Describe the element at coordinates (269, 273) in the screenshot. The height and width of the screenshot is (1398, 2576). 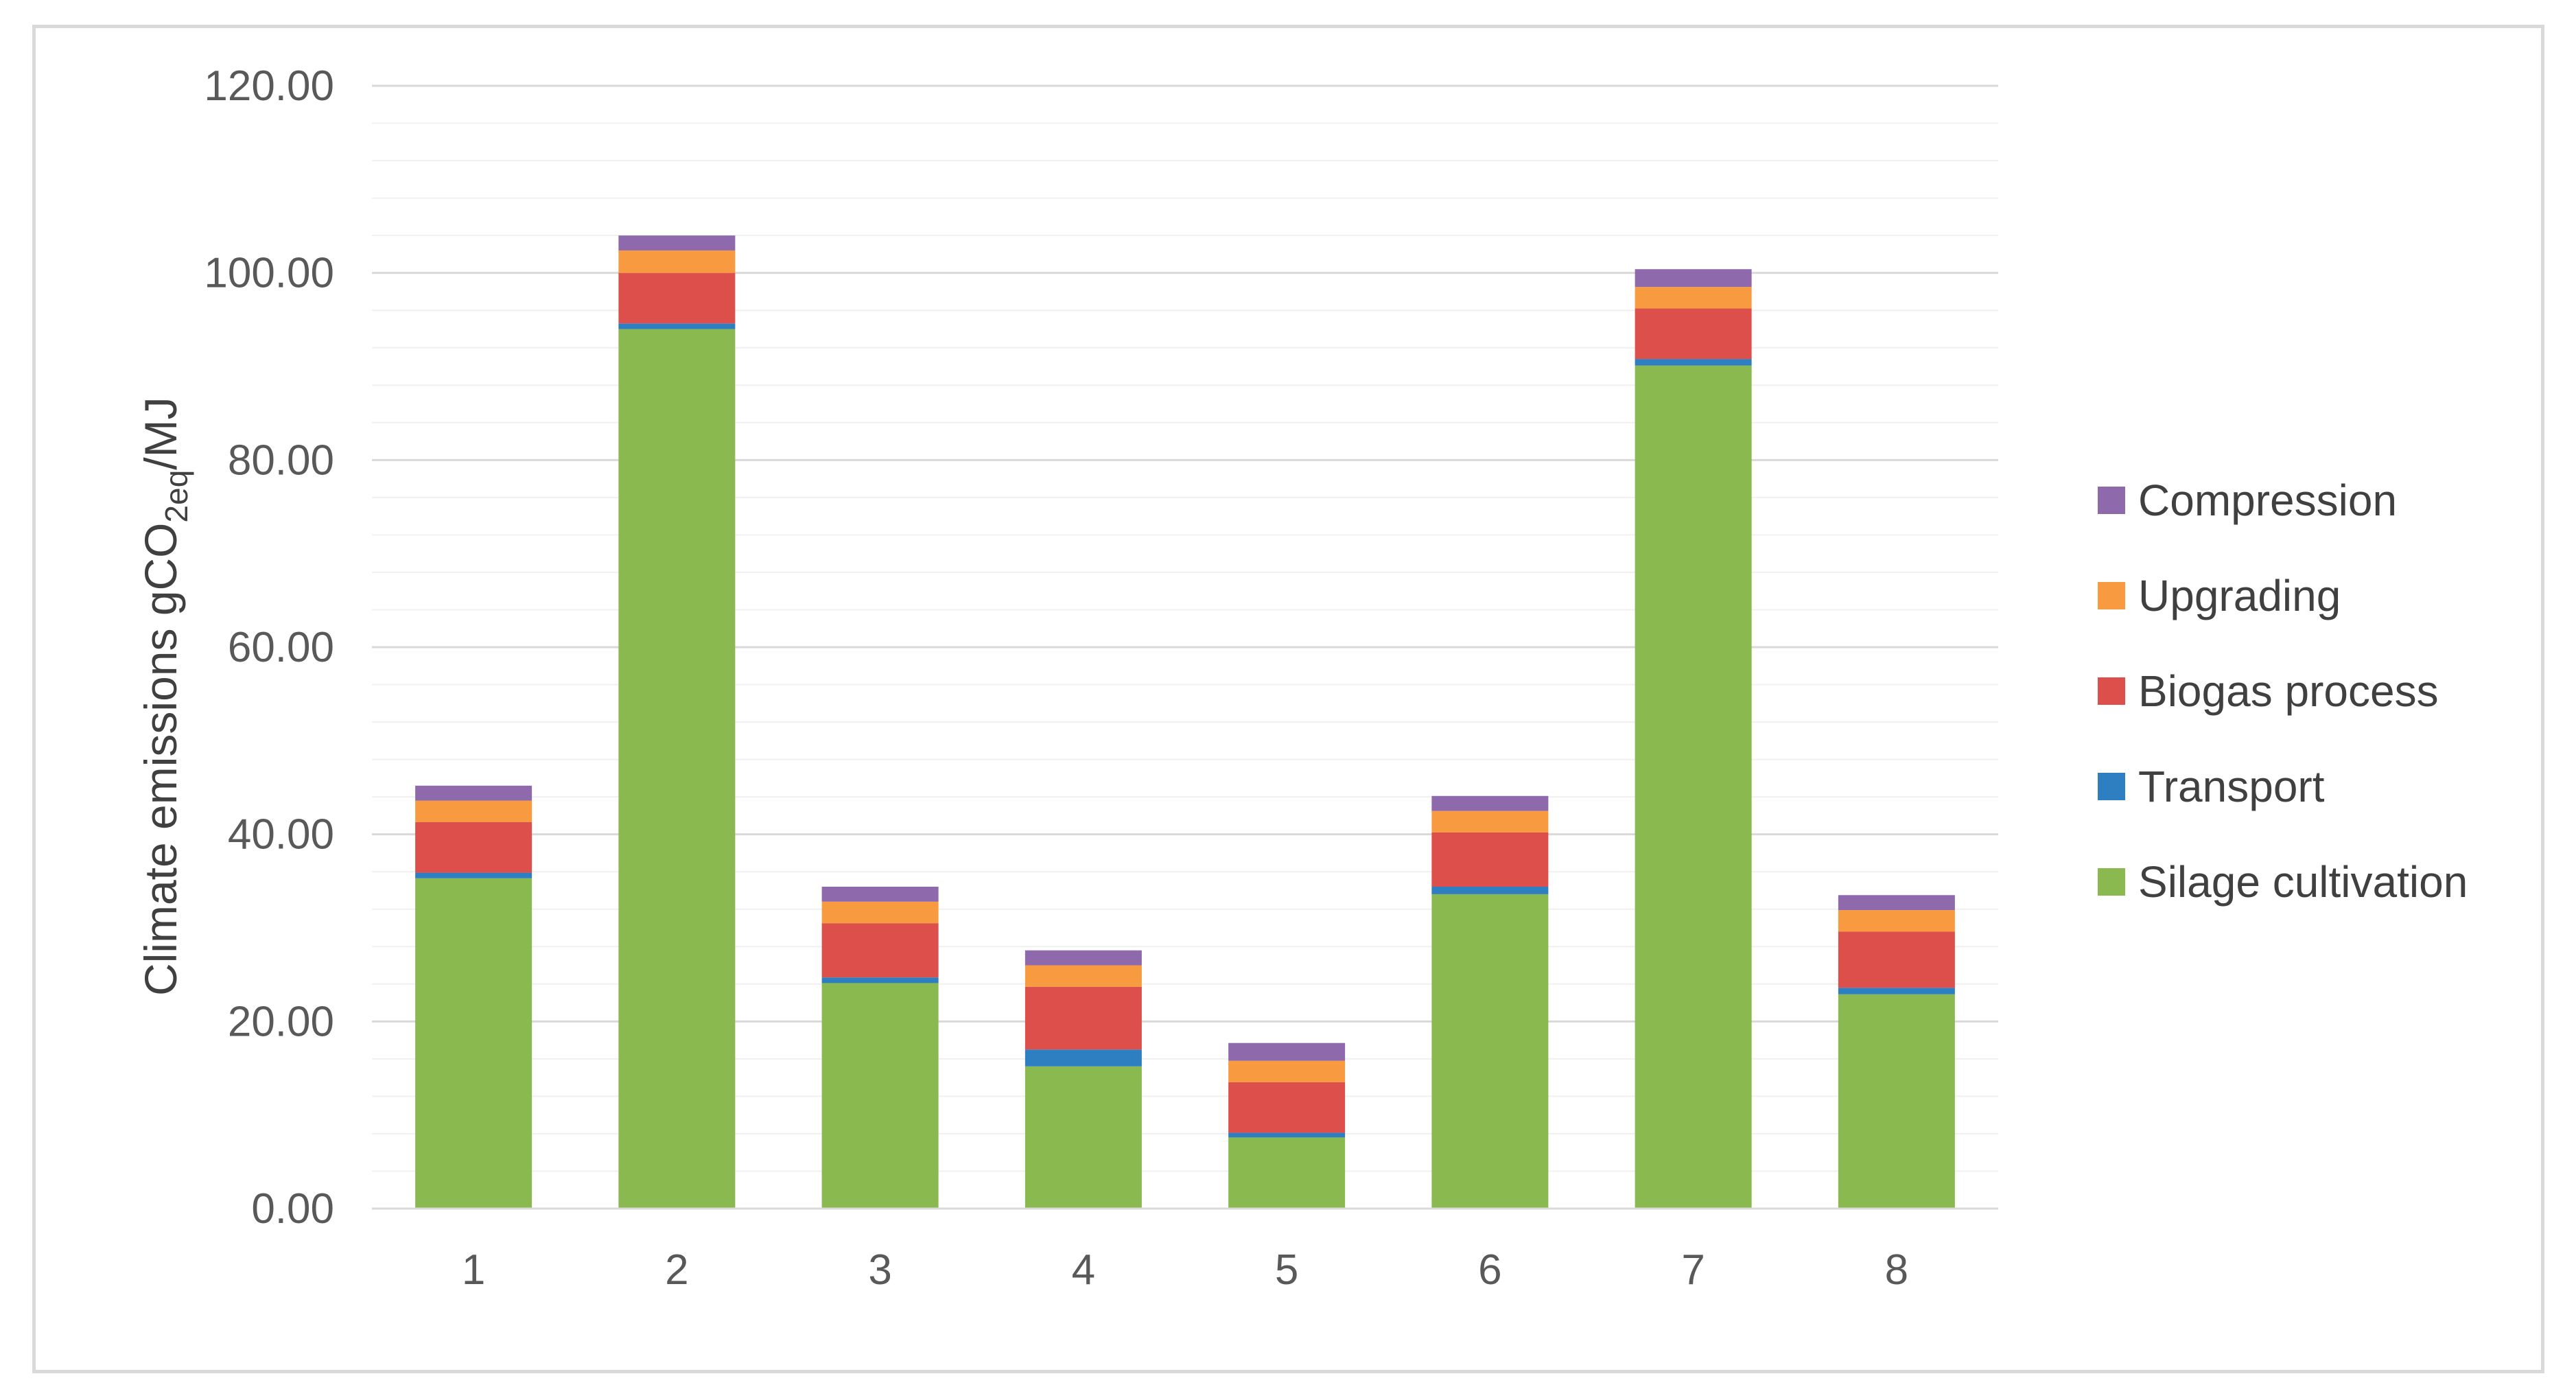
I see `y-tick-label: 100.00` at that location.